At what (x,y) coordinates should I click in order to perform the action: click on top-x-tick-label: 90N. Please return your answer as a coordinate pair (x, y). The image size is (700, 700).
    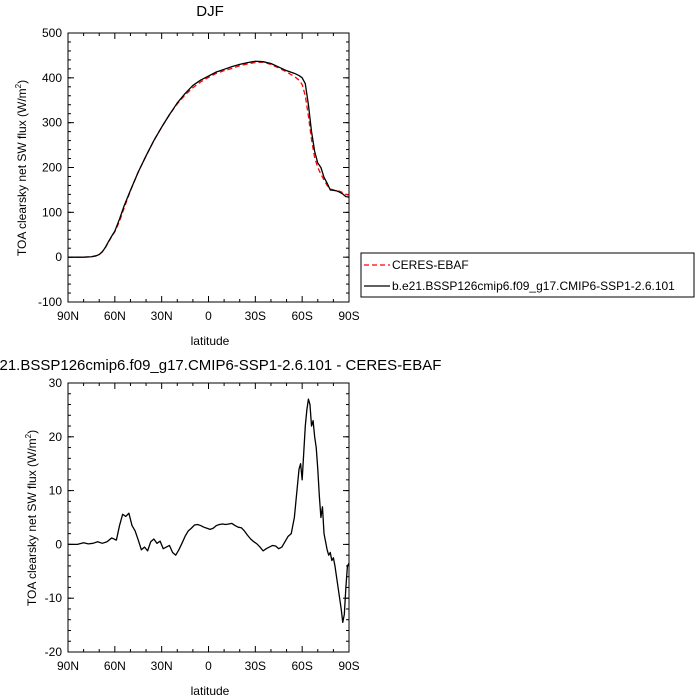
    Looking at the image, I should click on (68, 316).